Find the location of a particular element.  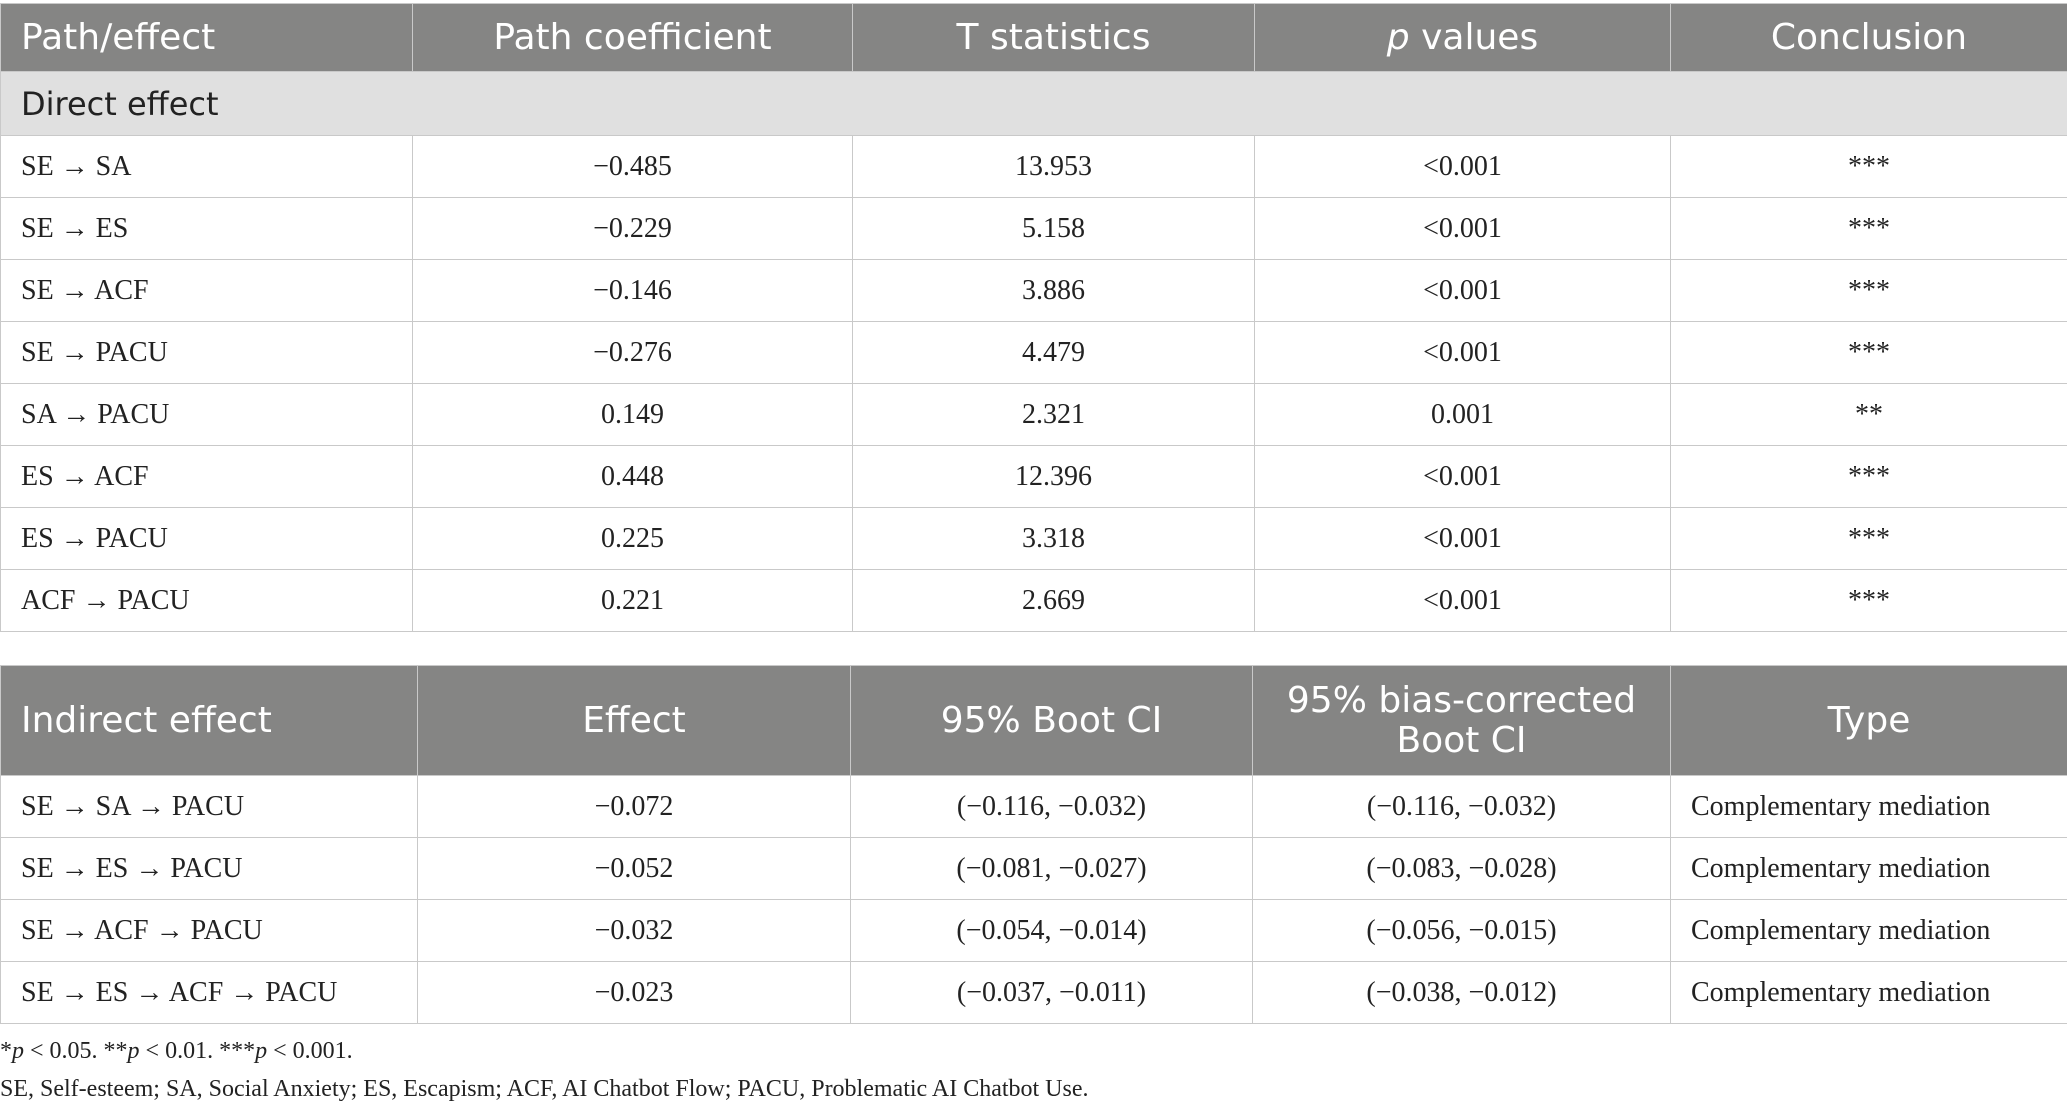

p-italic: p is located at coordinates (1398, 37).